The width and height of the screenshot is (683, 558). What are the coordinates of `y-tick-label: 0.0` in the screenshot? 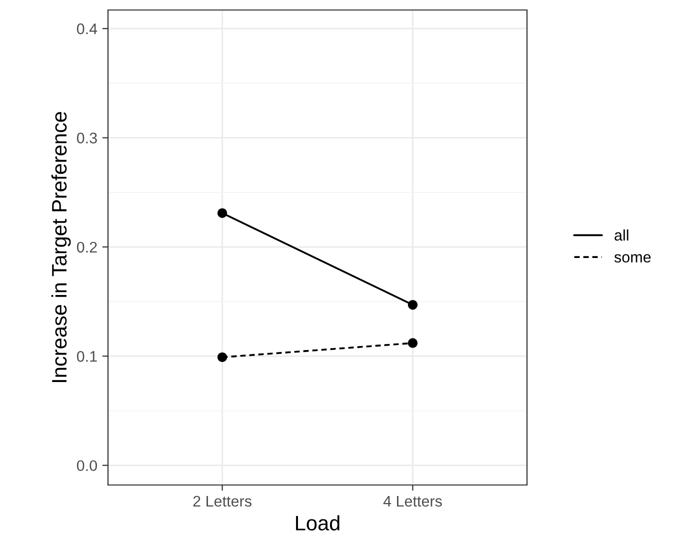 It's located at (86, 466).